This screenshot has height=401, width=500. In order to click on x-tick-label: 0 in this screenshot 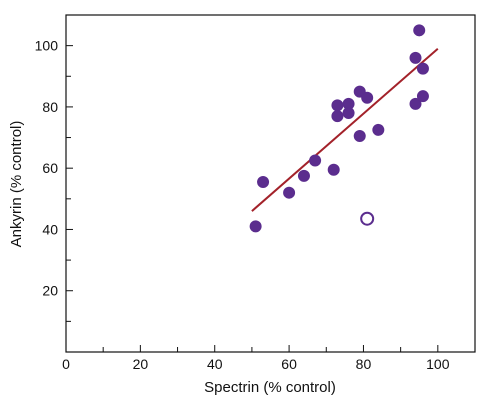, I will do `click(66, 364)`.